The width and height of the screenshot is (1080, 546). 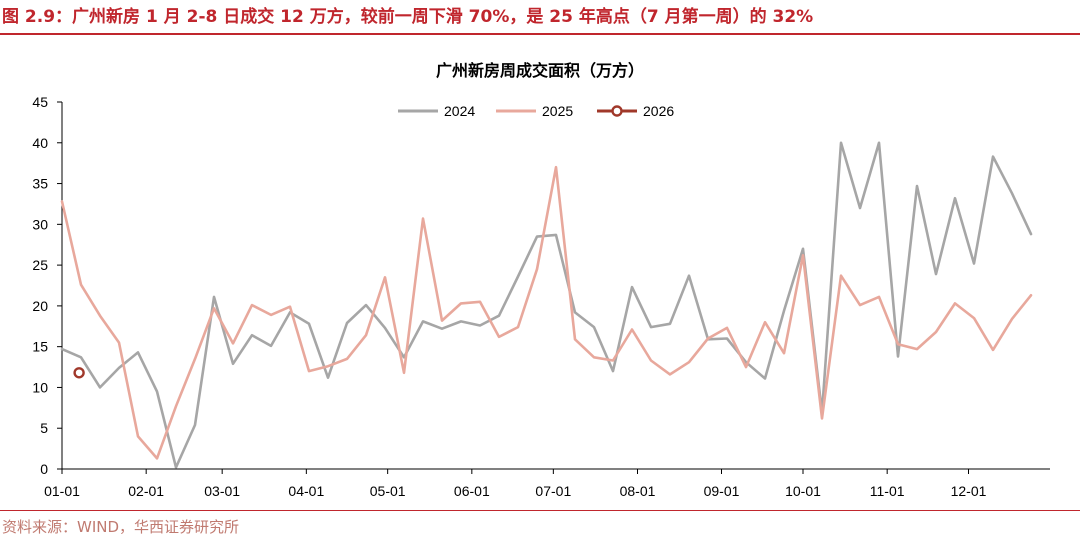 What do you see at coordinates (540, 70) in the screenshot?
I see `chart-title: 广州新房周成交面积（万方）` at bounding box center [540, 70].